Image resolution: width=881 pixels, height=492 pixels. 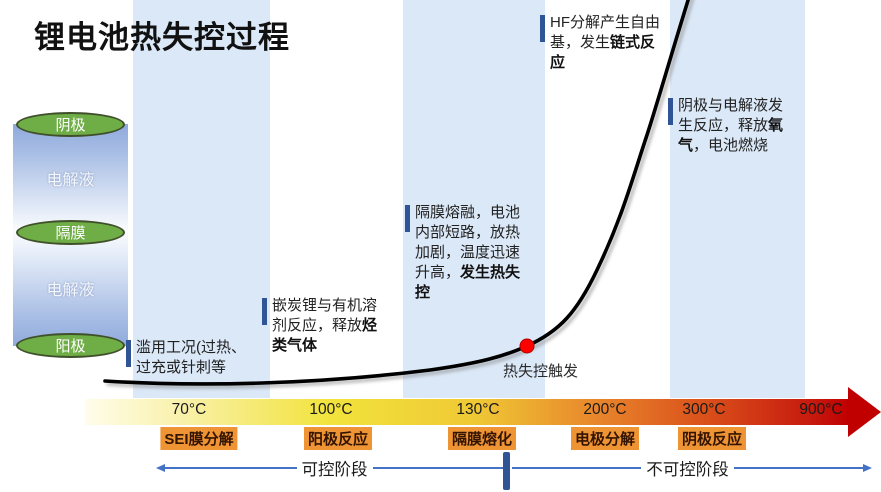 I want to click on phase-controllable-label: 可控阶段, so click(x=334, y=470).